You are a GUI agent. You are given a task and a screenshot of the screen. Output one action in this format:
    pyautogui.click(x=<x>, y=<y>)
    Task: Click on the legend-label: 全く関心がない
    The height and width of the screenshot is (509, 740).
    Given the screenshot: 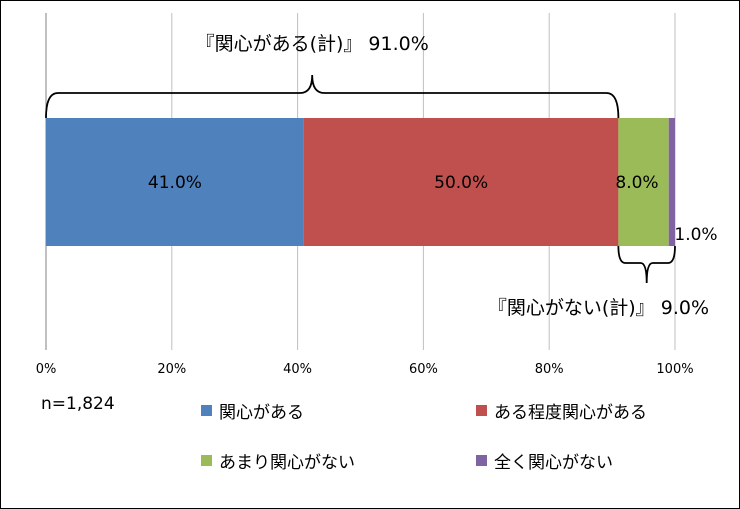 What is the action you would take?
    pyautogui.click(x=553, y=462)
    